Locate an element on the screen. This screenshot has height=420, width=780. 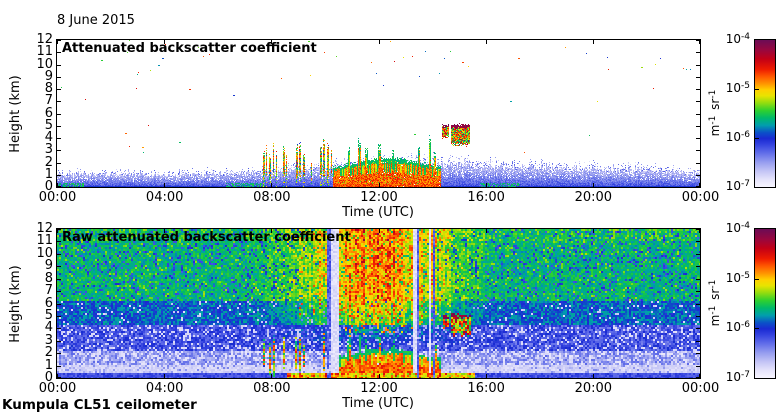
panel-title-attenuated: Attenuated backscatter coefficient is located at coordinates (189, 48).